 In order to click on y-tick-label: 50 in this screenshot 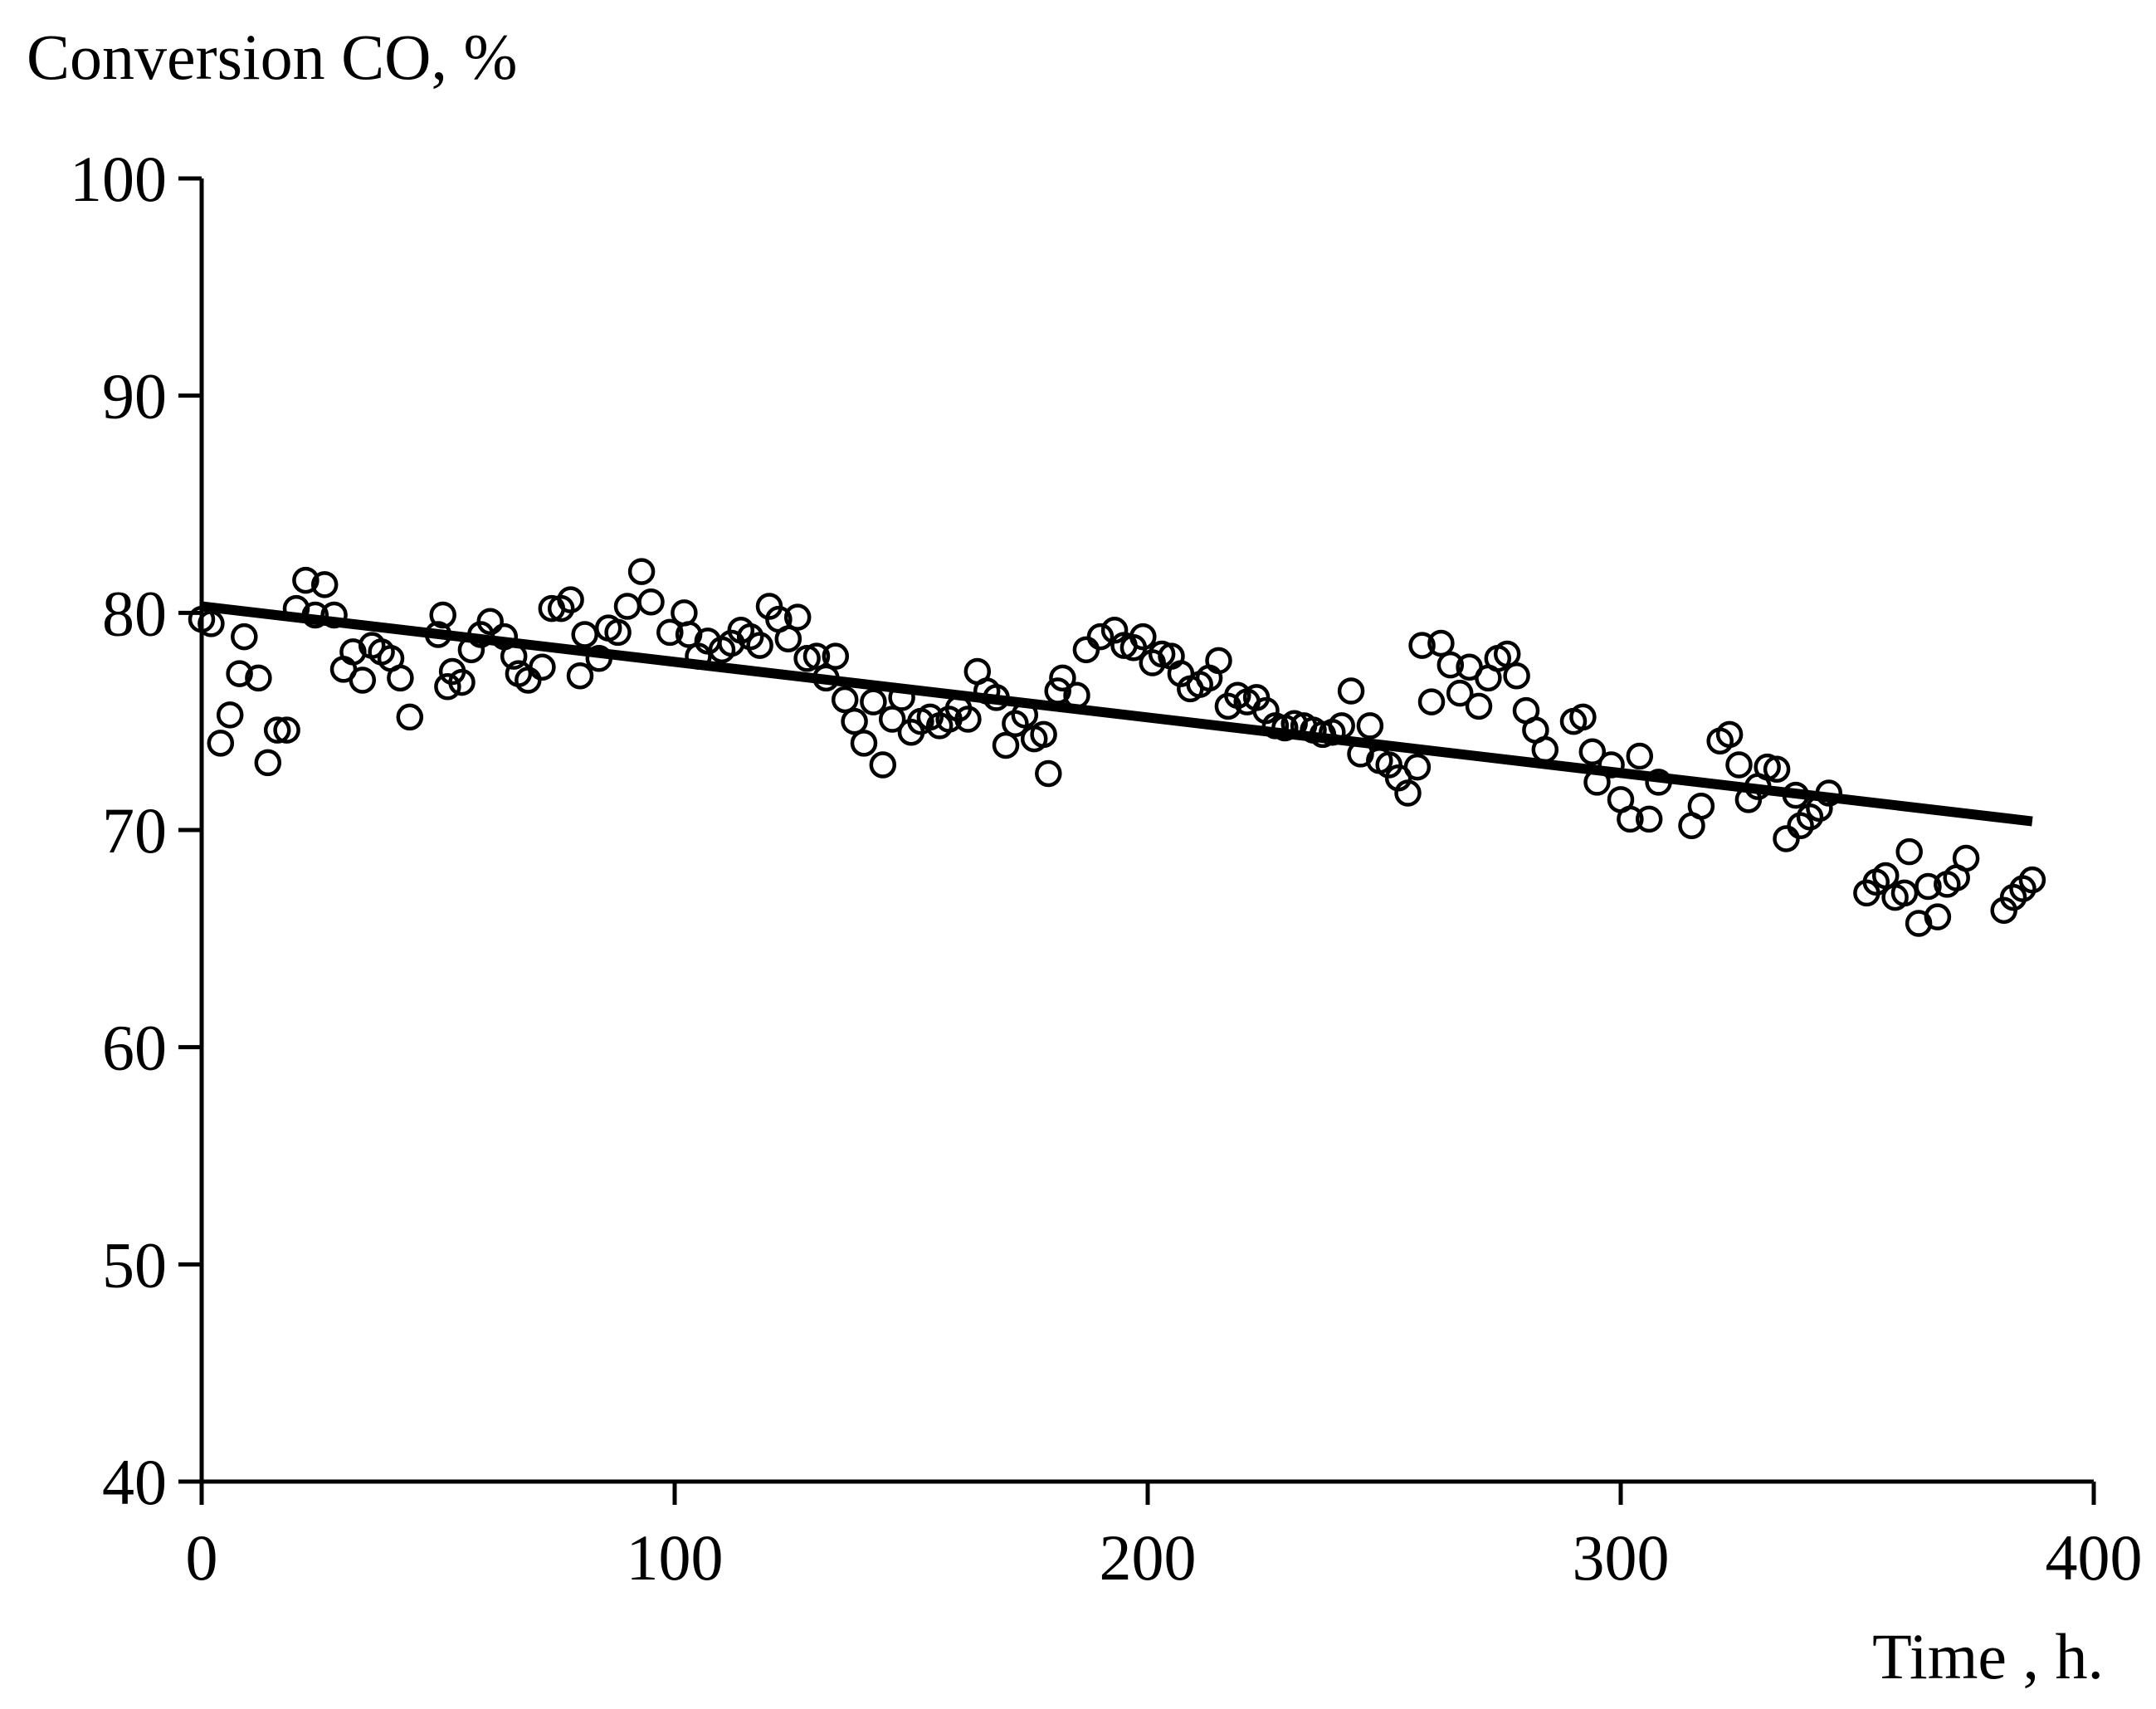, I will do `click(134, 1265)`.